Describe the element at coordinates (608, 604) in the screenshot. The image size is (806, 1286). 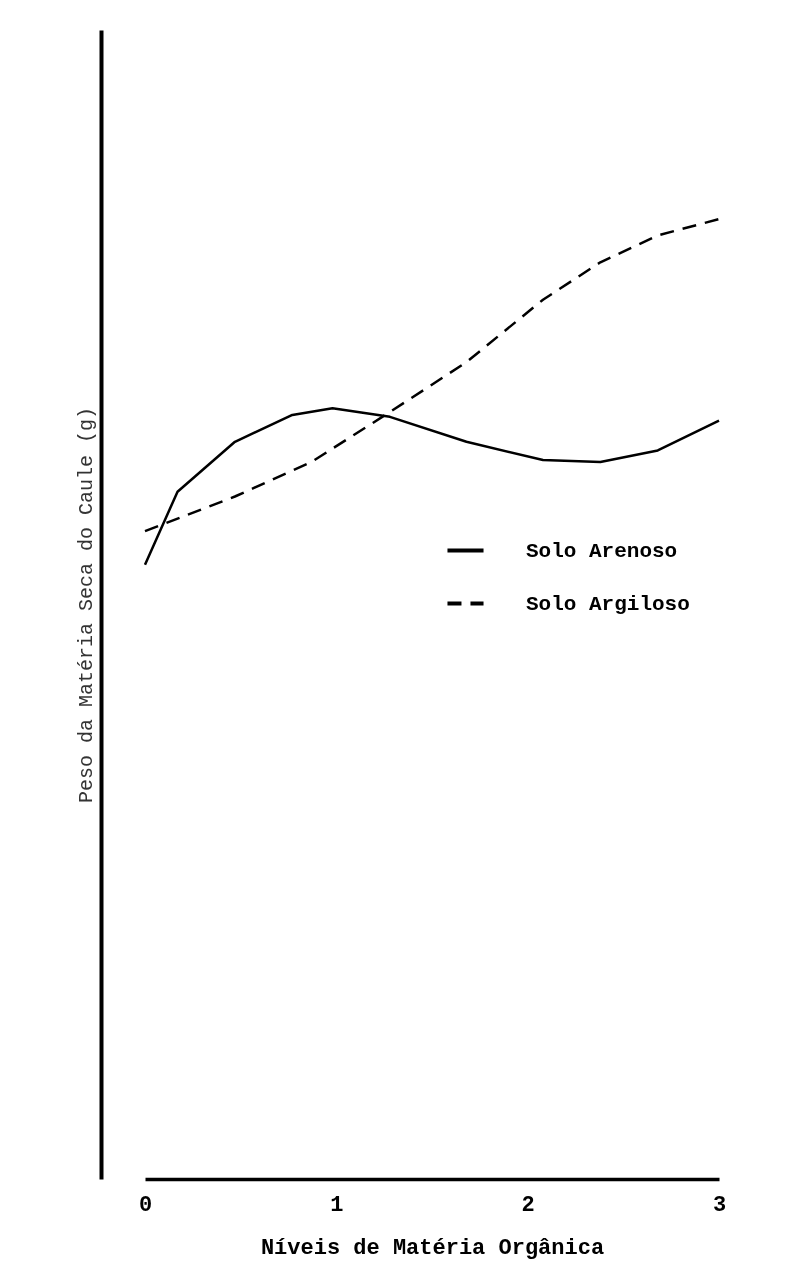
I see `legend-label: Solo Argiloso` at that location.